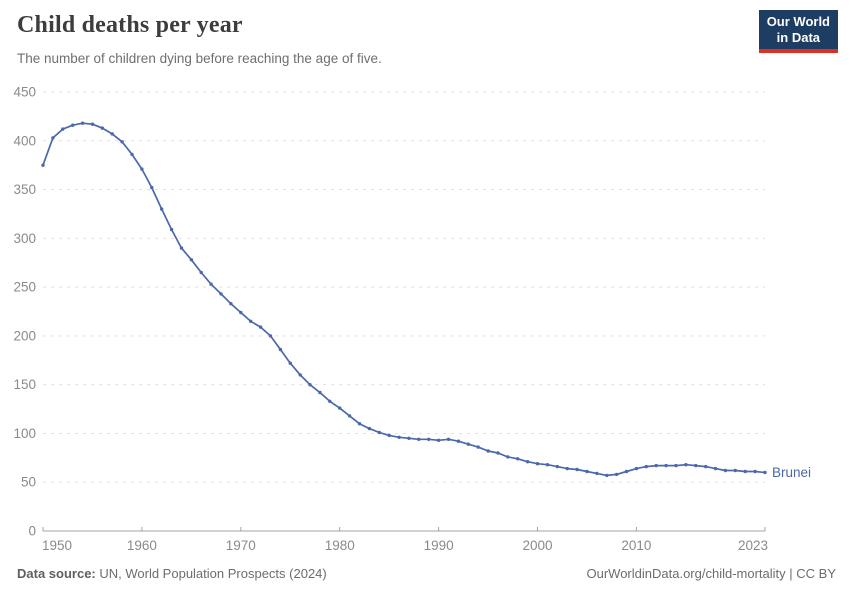 Image resolution: width=850 pixels, height=600 pixels. I want to click on y-tick-label: 0, so click(32, 531).